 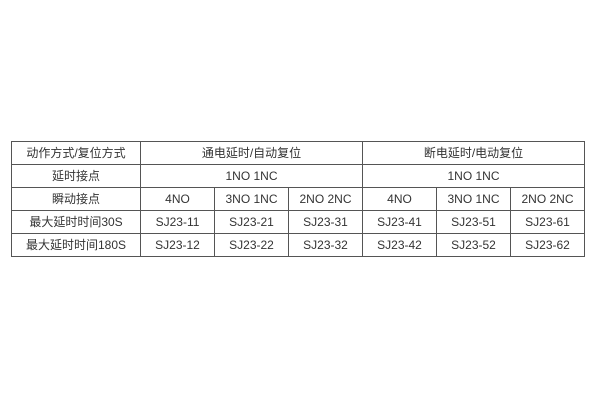 I want to click on model-cell: SJ23-51, so click(x=473, y=222).